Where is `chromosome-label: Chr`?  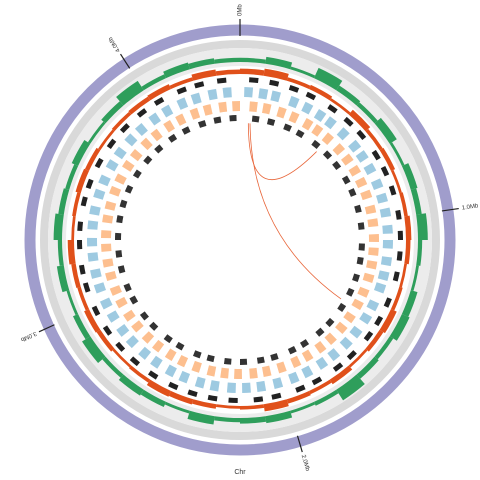
chromosome-label: Chr is located at coordinates (240, 472).